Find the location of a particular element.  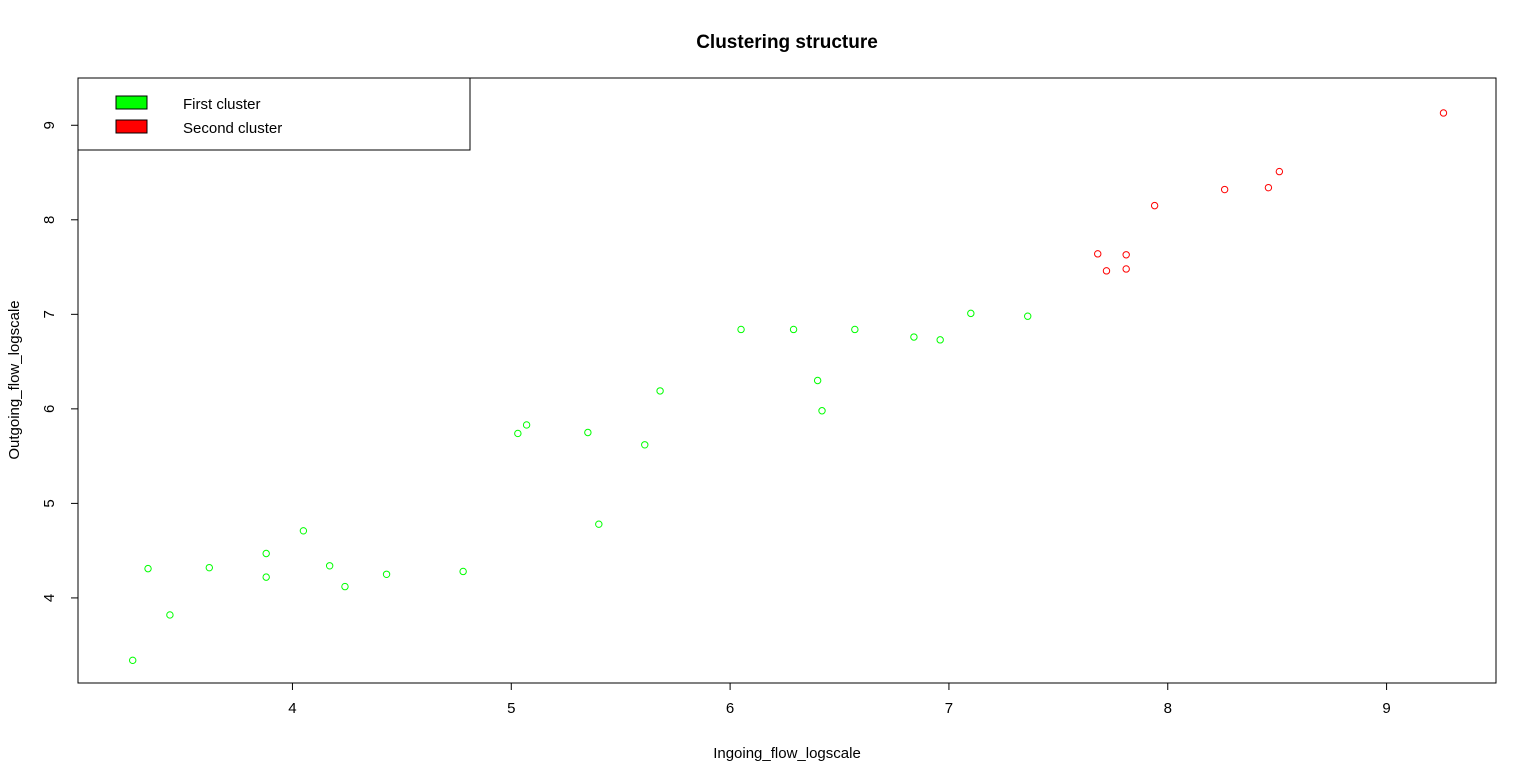

x-tick-label: 6 is located at coordinates (730, 708).